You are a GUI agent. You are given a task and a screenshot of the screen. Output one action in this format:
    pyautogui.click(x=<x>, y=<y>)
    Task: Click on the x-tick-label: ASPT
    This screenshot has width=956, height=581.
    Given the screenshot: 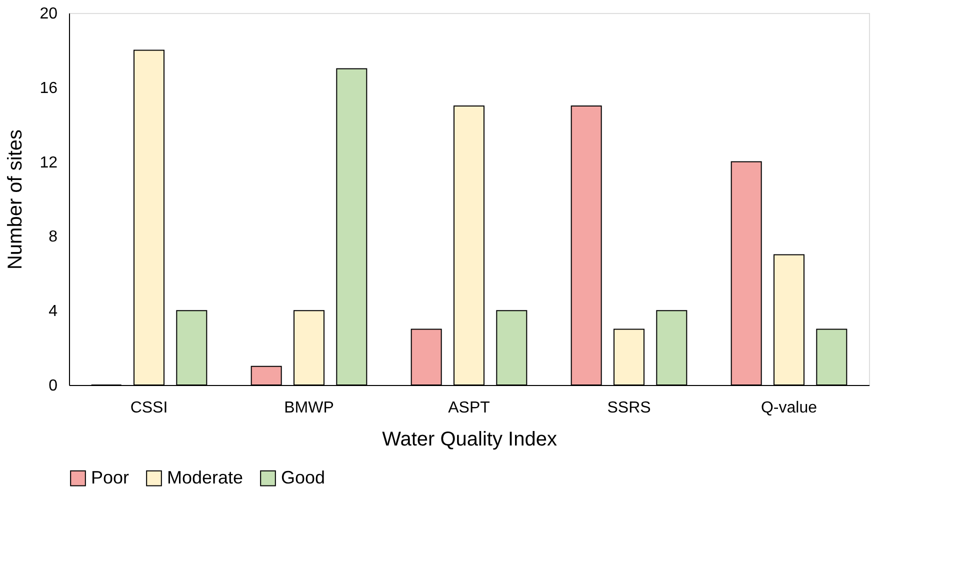 What is the action you would take?
    pyautogui.click(x=469, y=408)
    